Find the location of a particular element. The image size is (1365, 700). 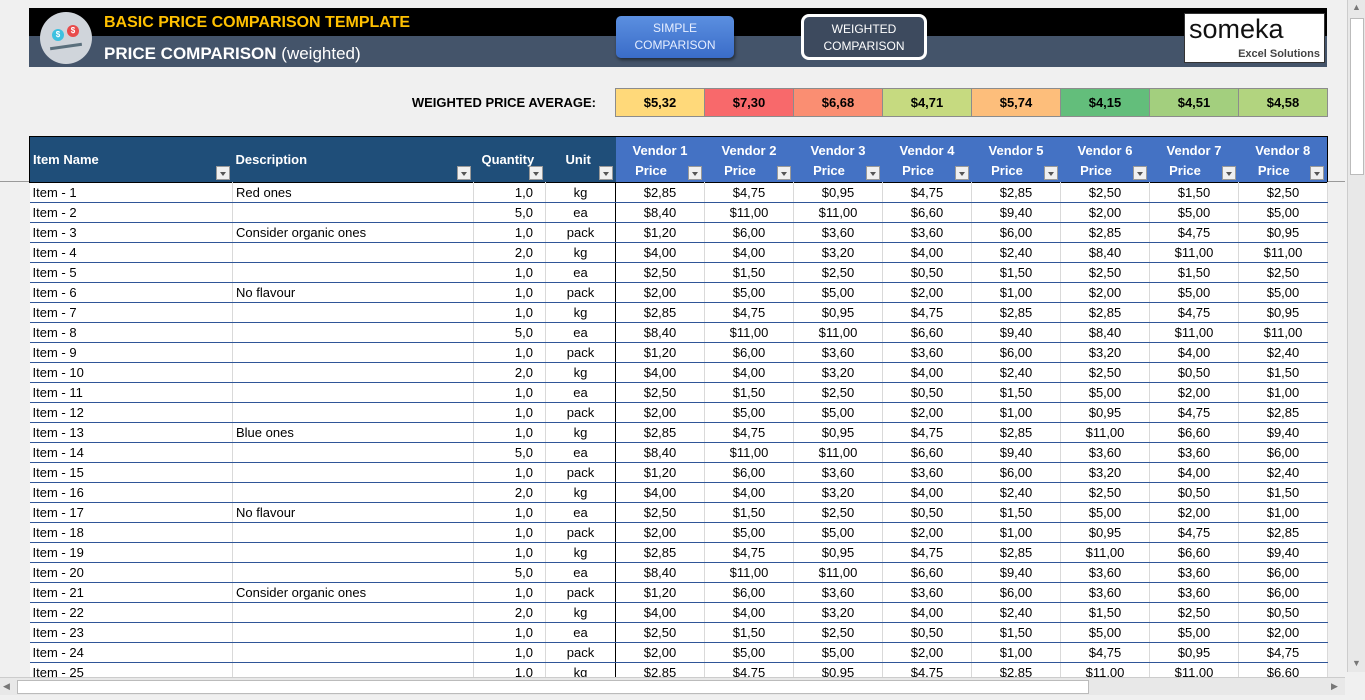

vendor-2-price-cell: $4,75 is located at coordinates (749, 312).